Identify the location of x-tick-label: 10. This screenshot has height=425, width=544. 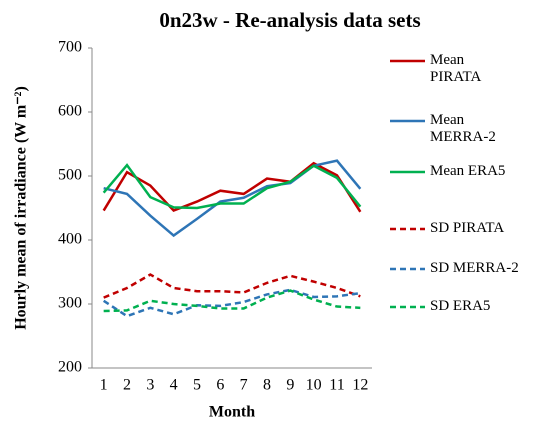
(314, 385).